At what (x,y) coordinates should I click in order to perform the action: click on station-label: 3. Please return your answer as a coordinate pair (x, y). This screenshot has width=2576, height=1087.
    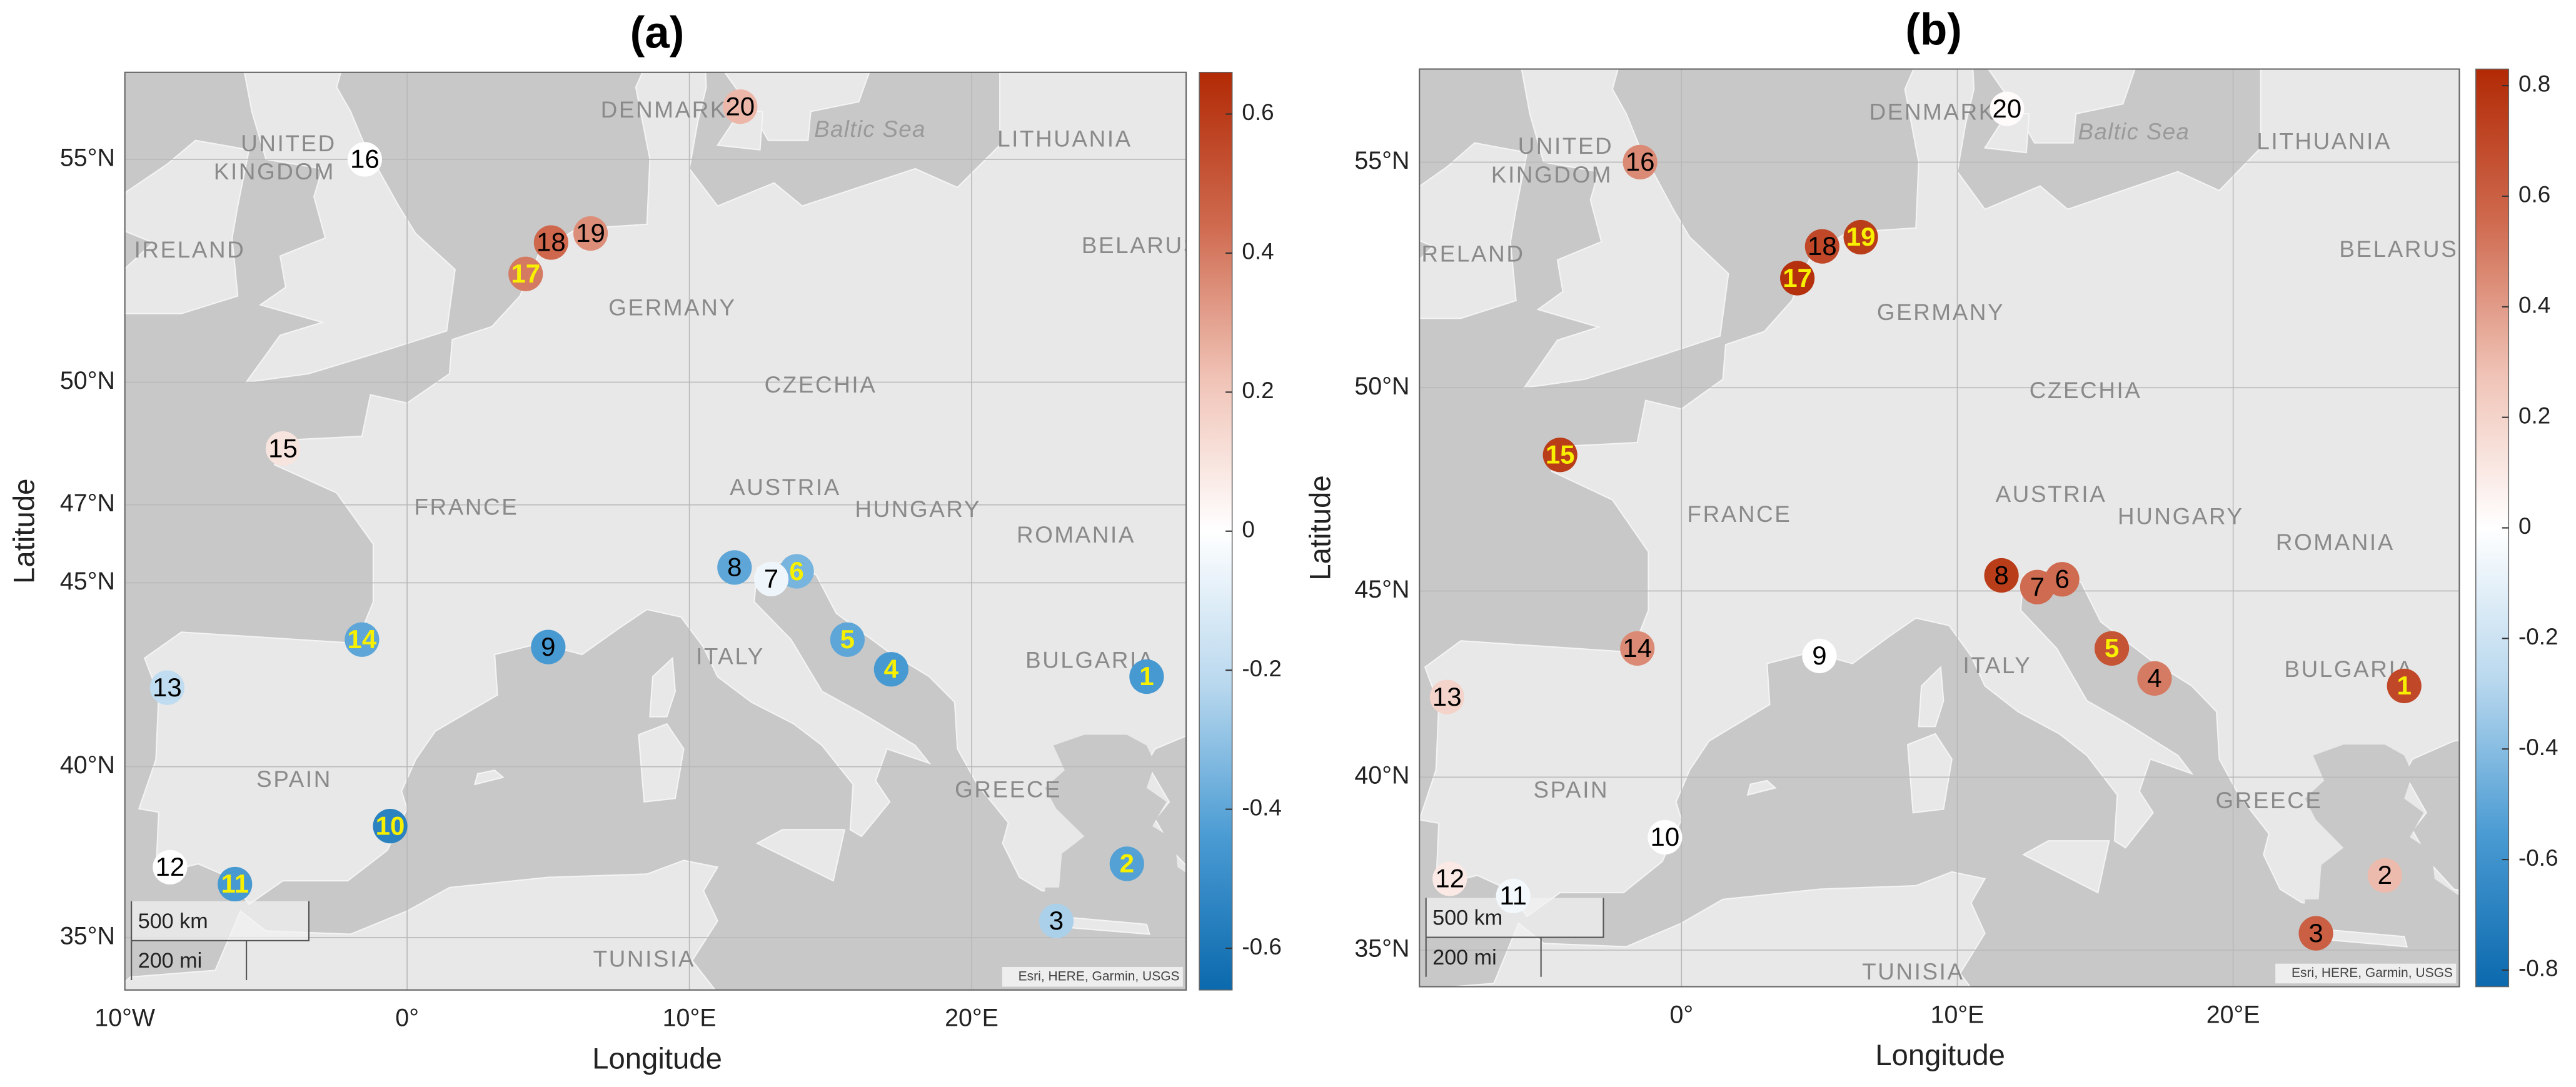
    Looking at the image, I should click on (2315, 933).